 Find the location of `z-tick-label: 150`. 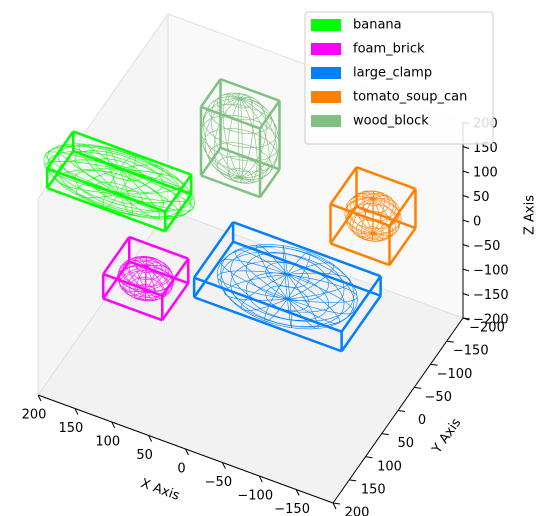

z-tick-label: 150 is located at coordinates (485, 148).